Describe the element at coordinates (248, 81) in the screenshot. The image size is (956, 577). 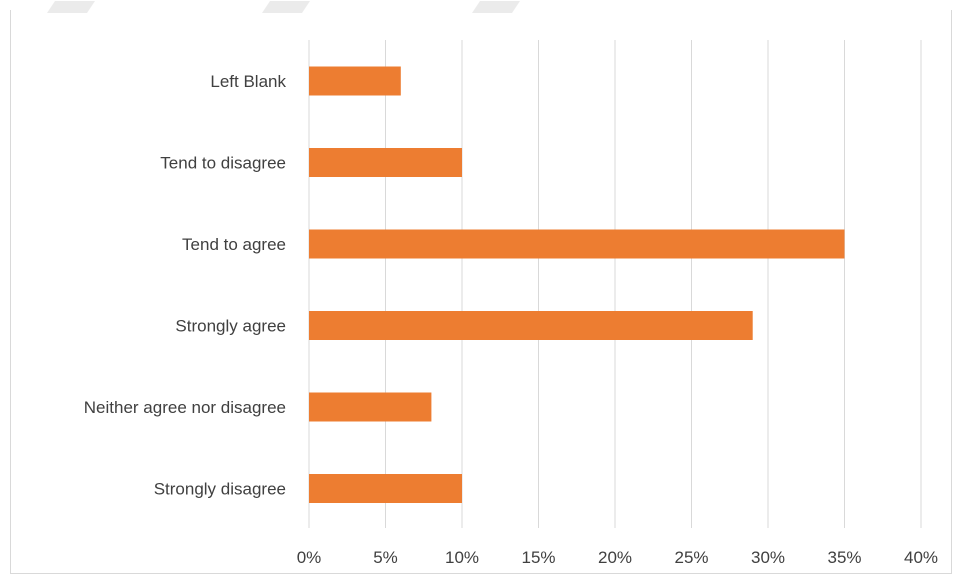
I see `category-label: Left Blank` at that location.